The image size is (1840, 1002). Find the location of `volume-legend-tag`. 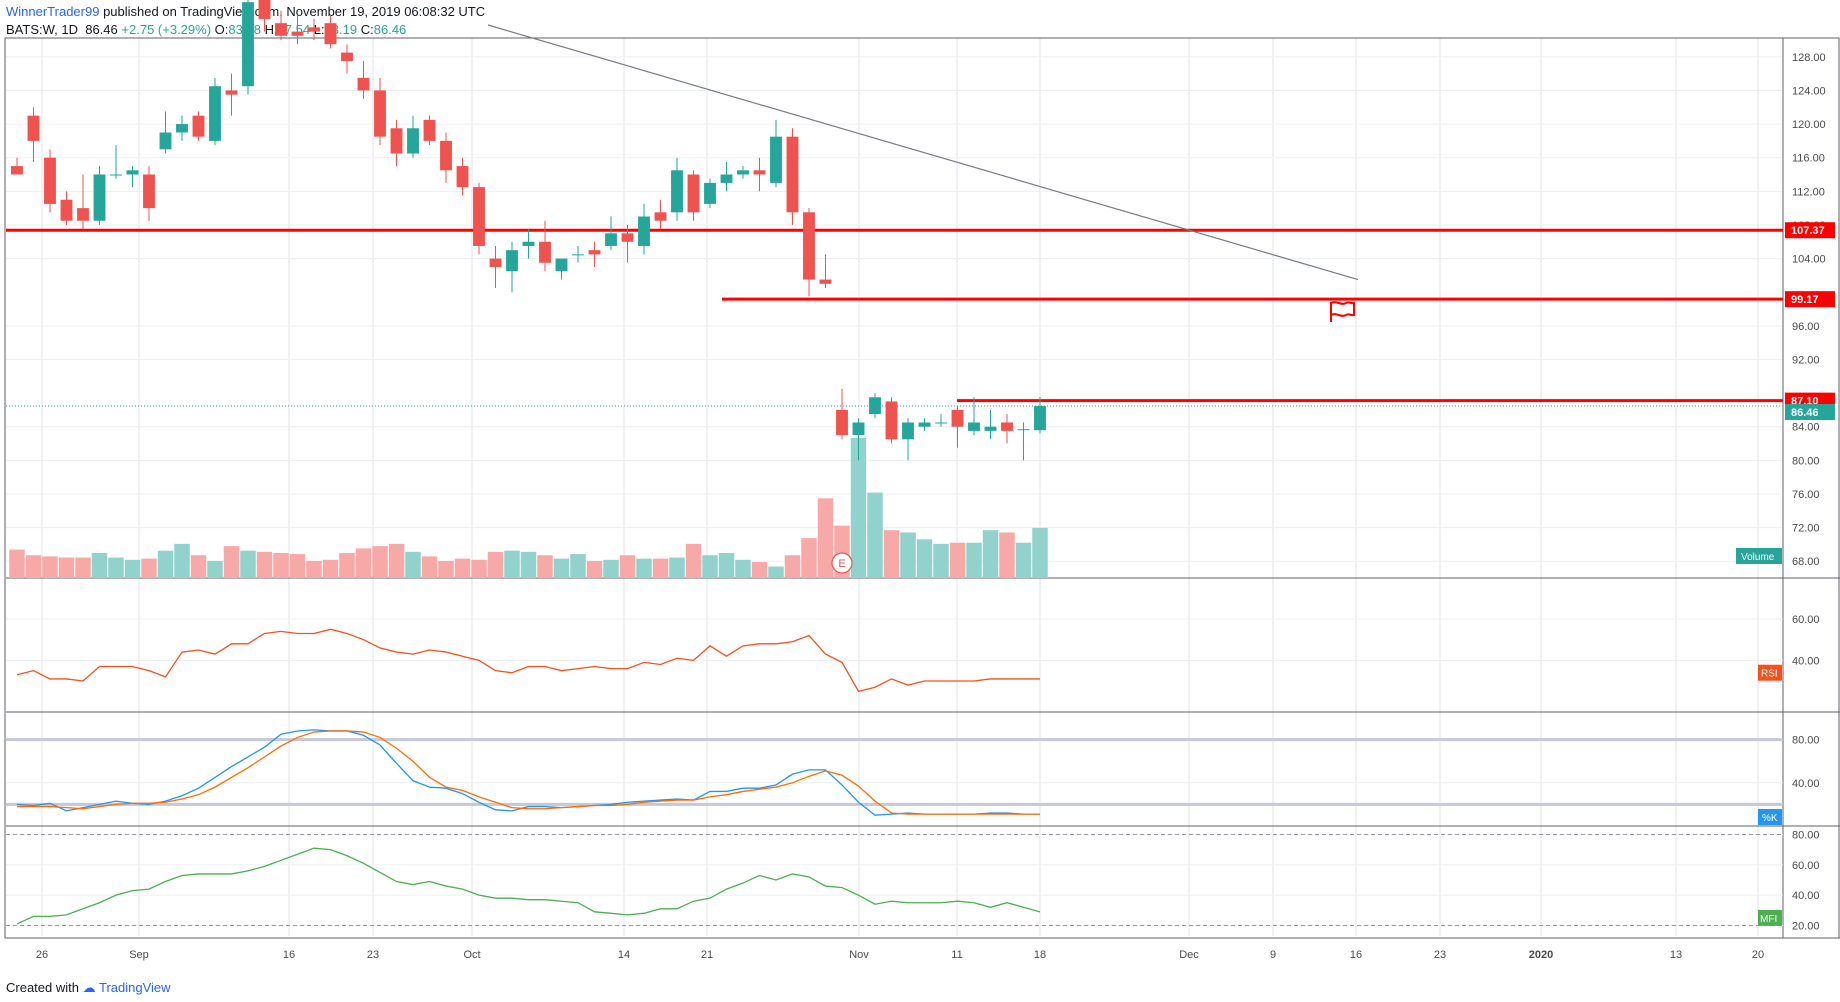

volume-legend-tag is located at coordinates (1759, 556).